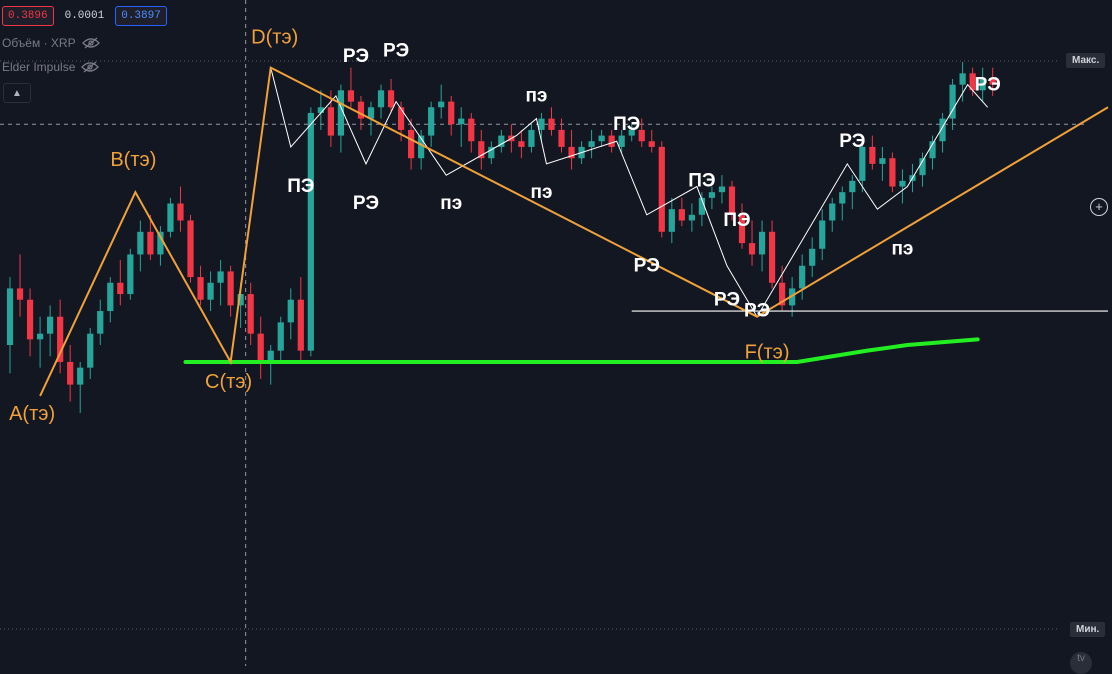 Image resolution: width=1112 pixels, height=674 pixels. I want to click on pattern-point-label-d: D(тэ), so click(274, 38).